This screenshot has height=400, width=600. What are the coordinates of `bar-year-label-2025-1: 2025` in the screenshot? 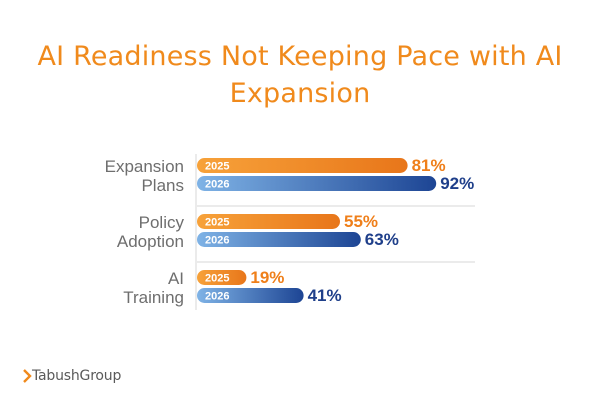 It's located at (217, 167).